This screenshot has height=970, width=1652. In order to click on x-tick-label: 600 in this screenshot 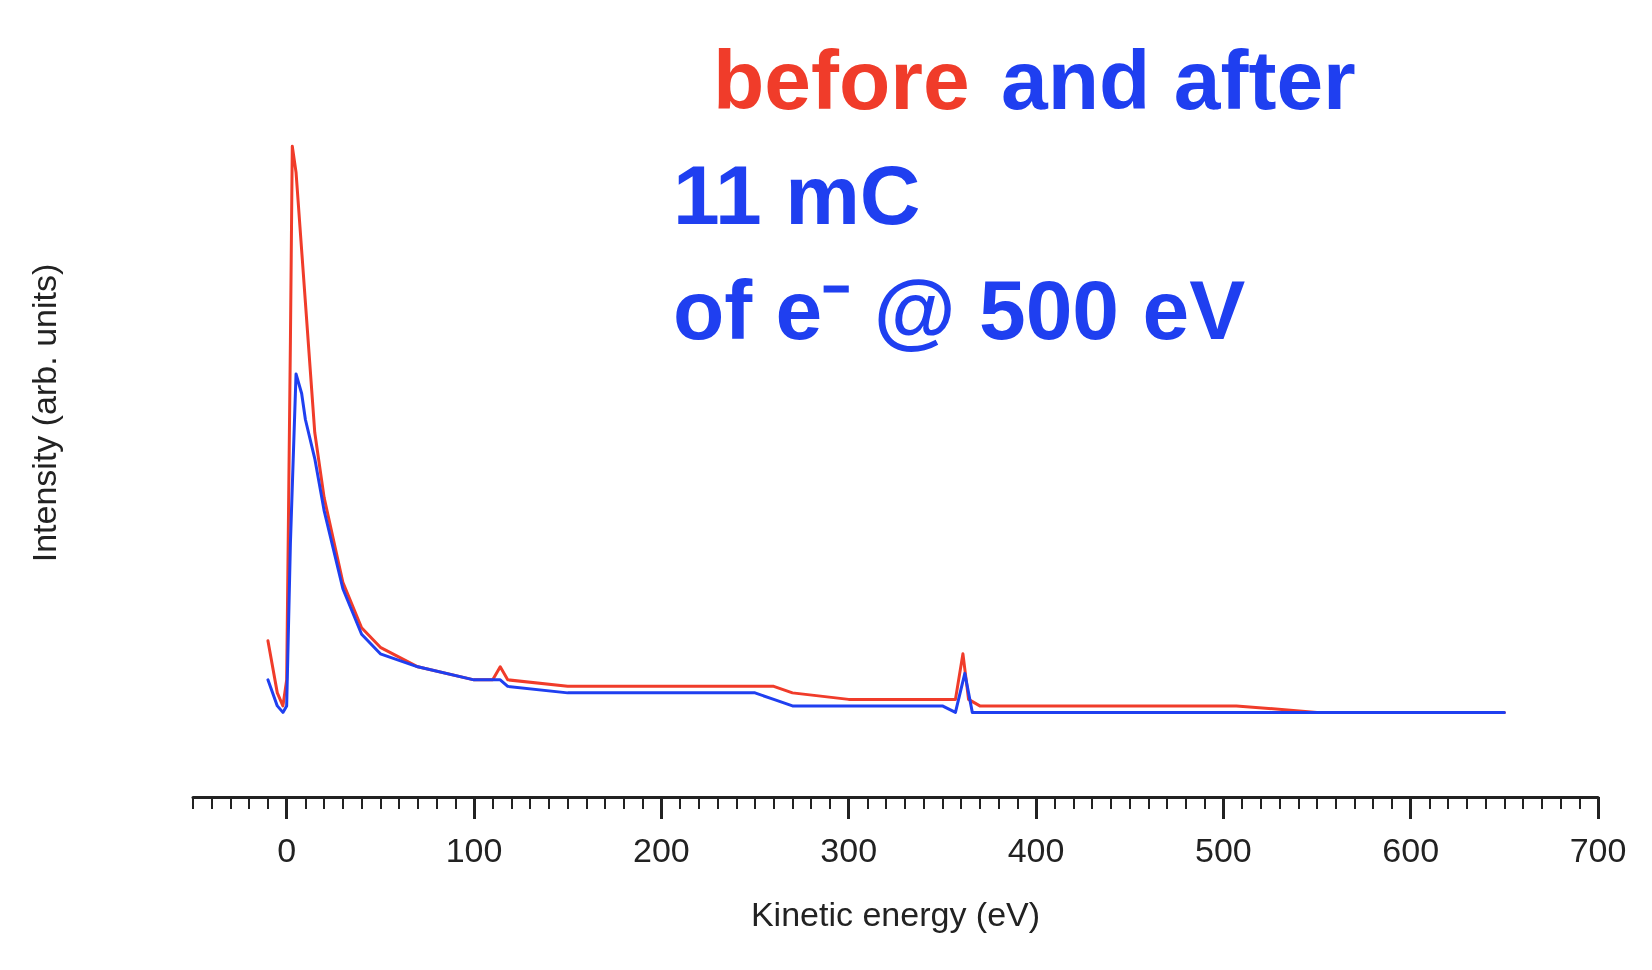, I will do `click(1411, 850)`.